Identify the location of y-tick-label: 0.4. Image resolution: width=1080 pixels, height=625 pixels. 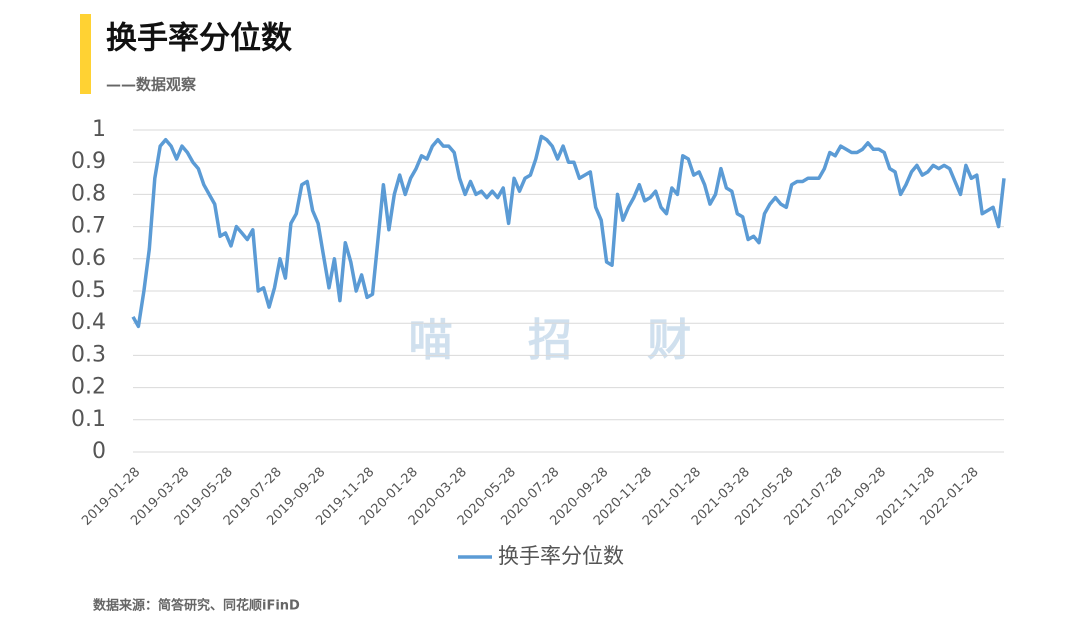
(88, 322).